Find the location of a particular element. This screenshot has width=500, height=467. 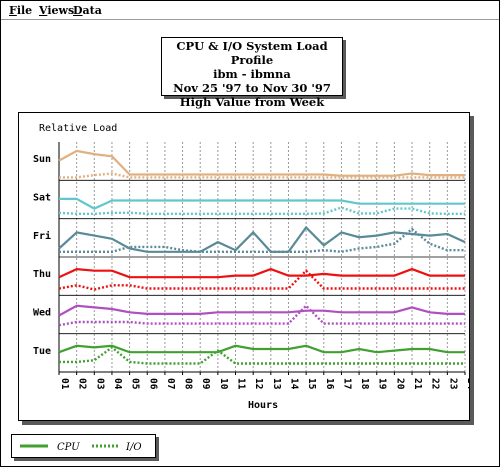

series-fri-io is located at coordinates (262, 240).